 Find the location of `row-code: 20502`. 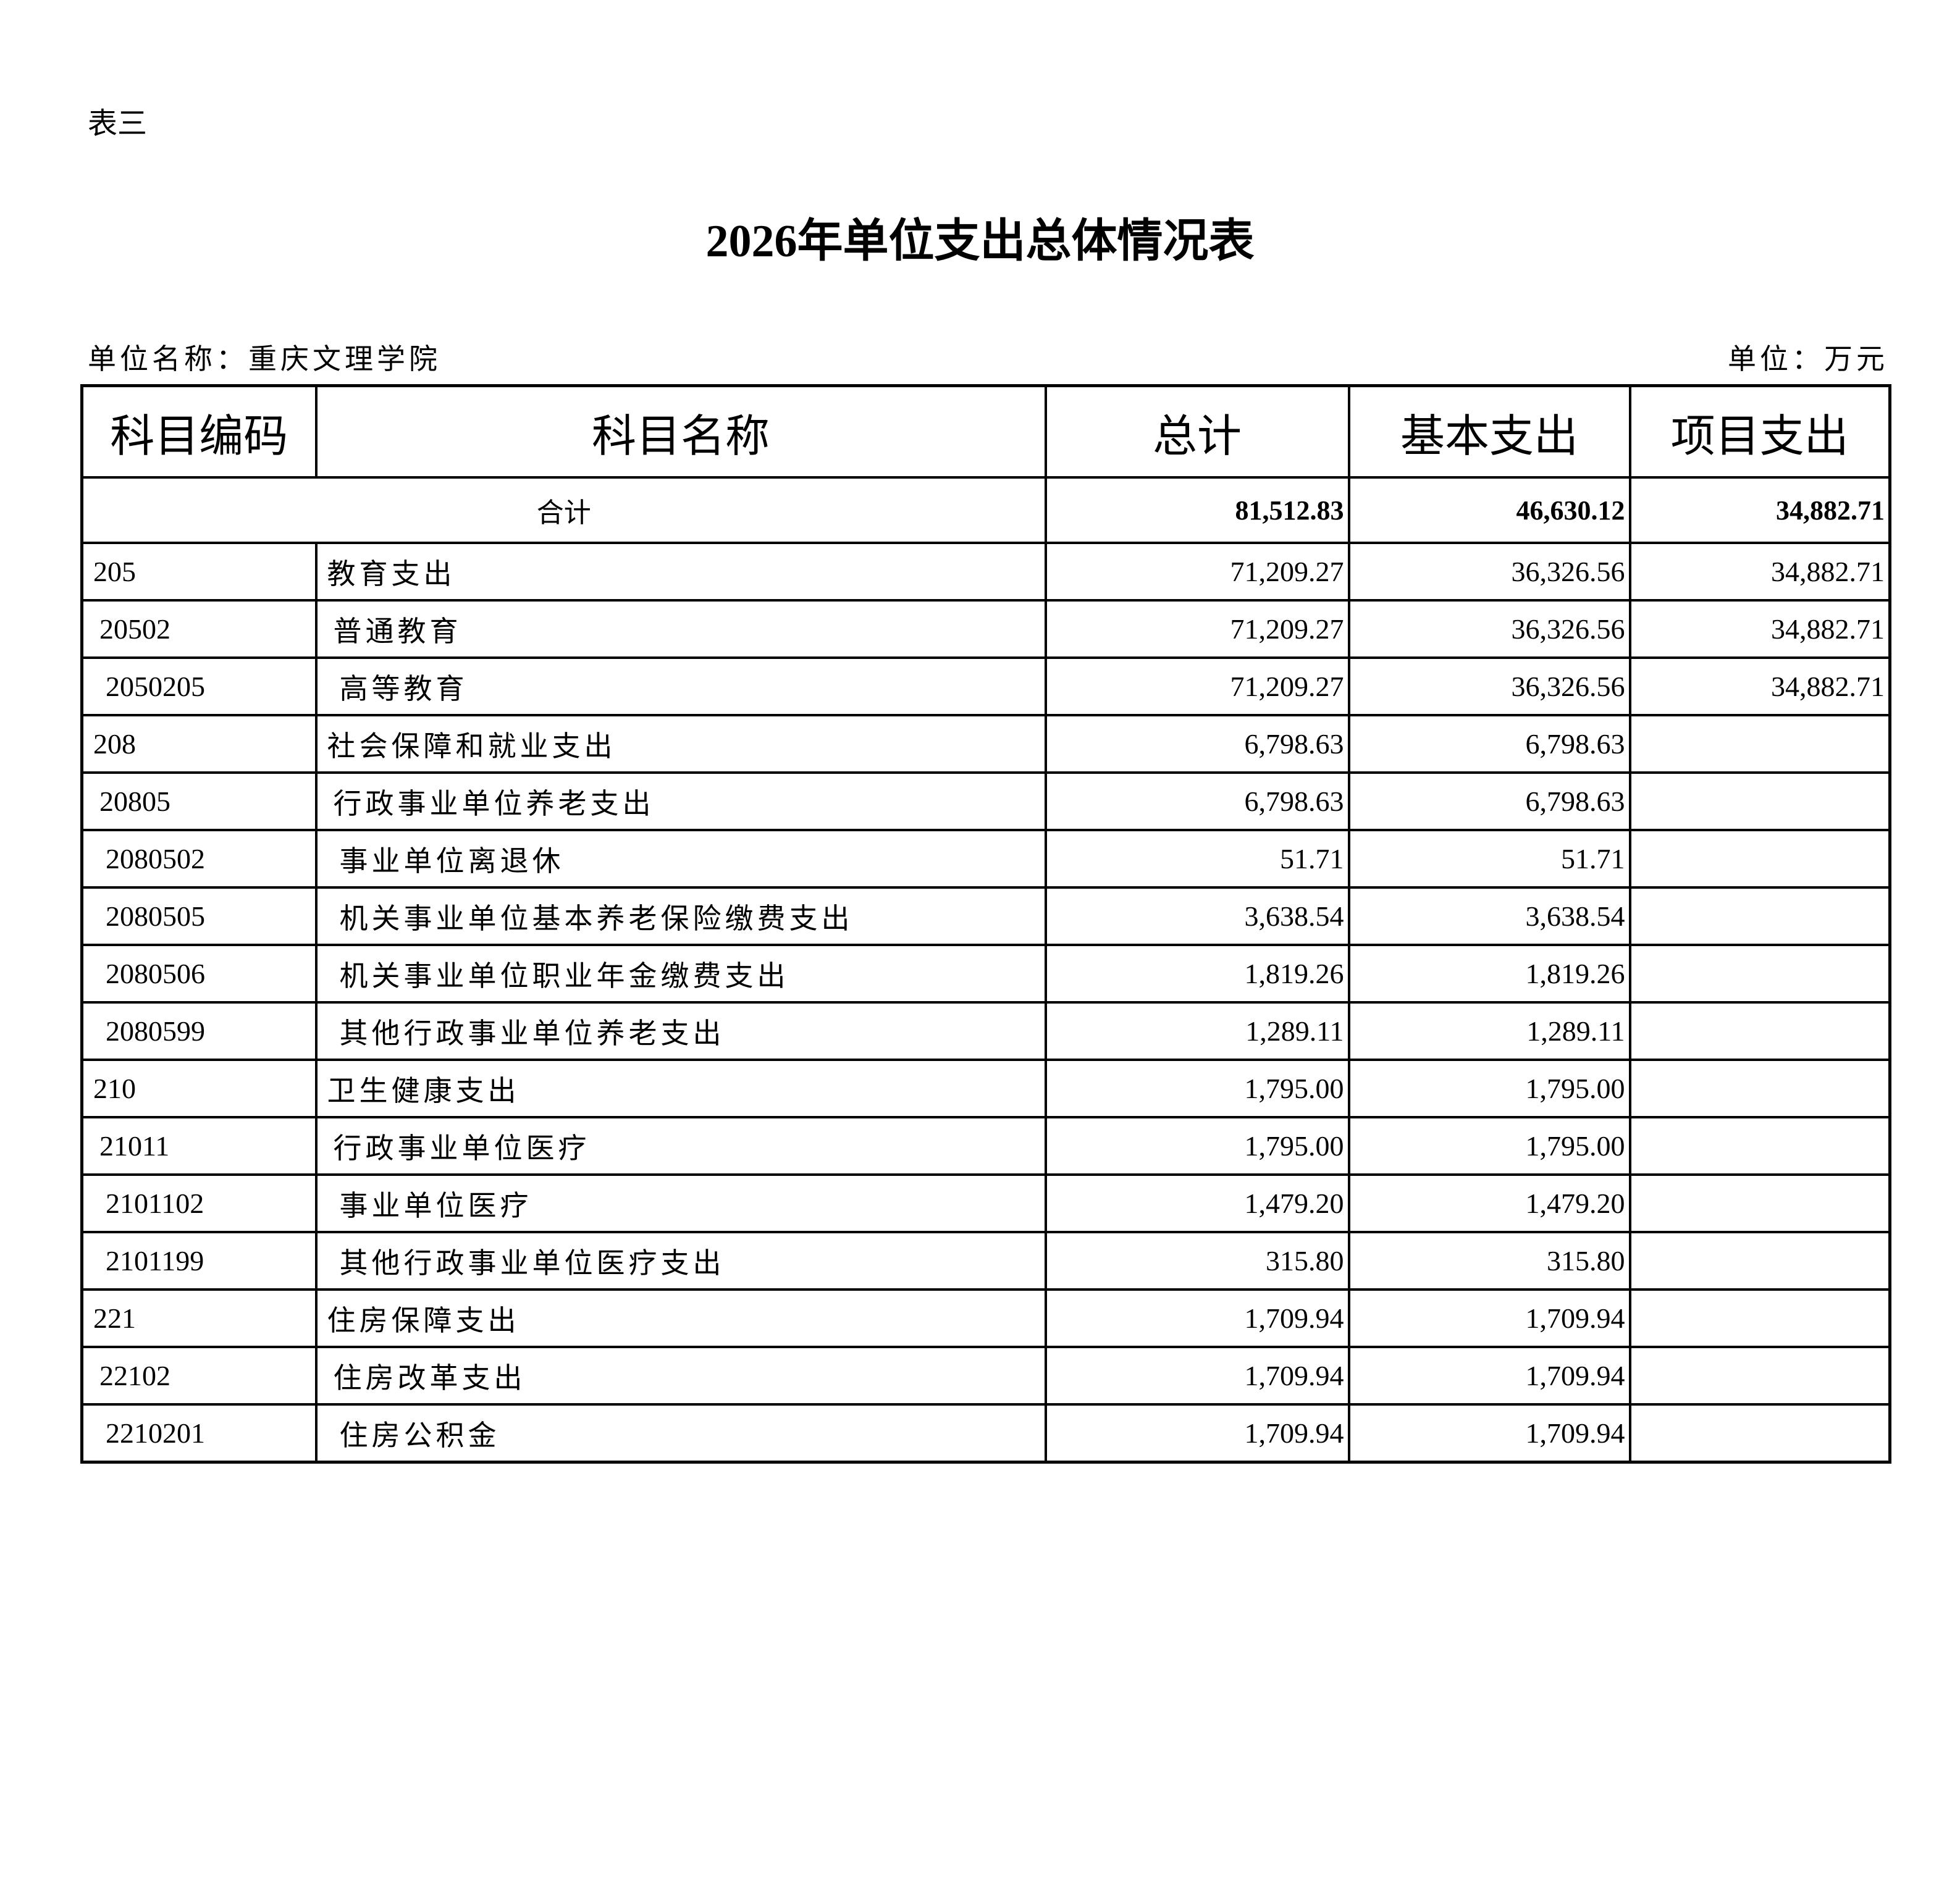

row-code: 20502 is located at coordinates (199, 629).